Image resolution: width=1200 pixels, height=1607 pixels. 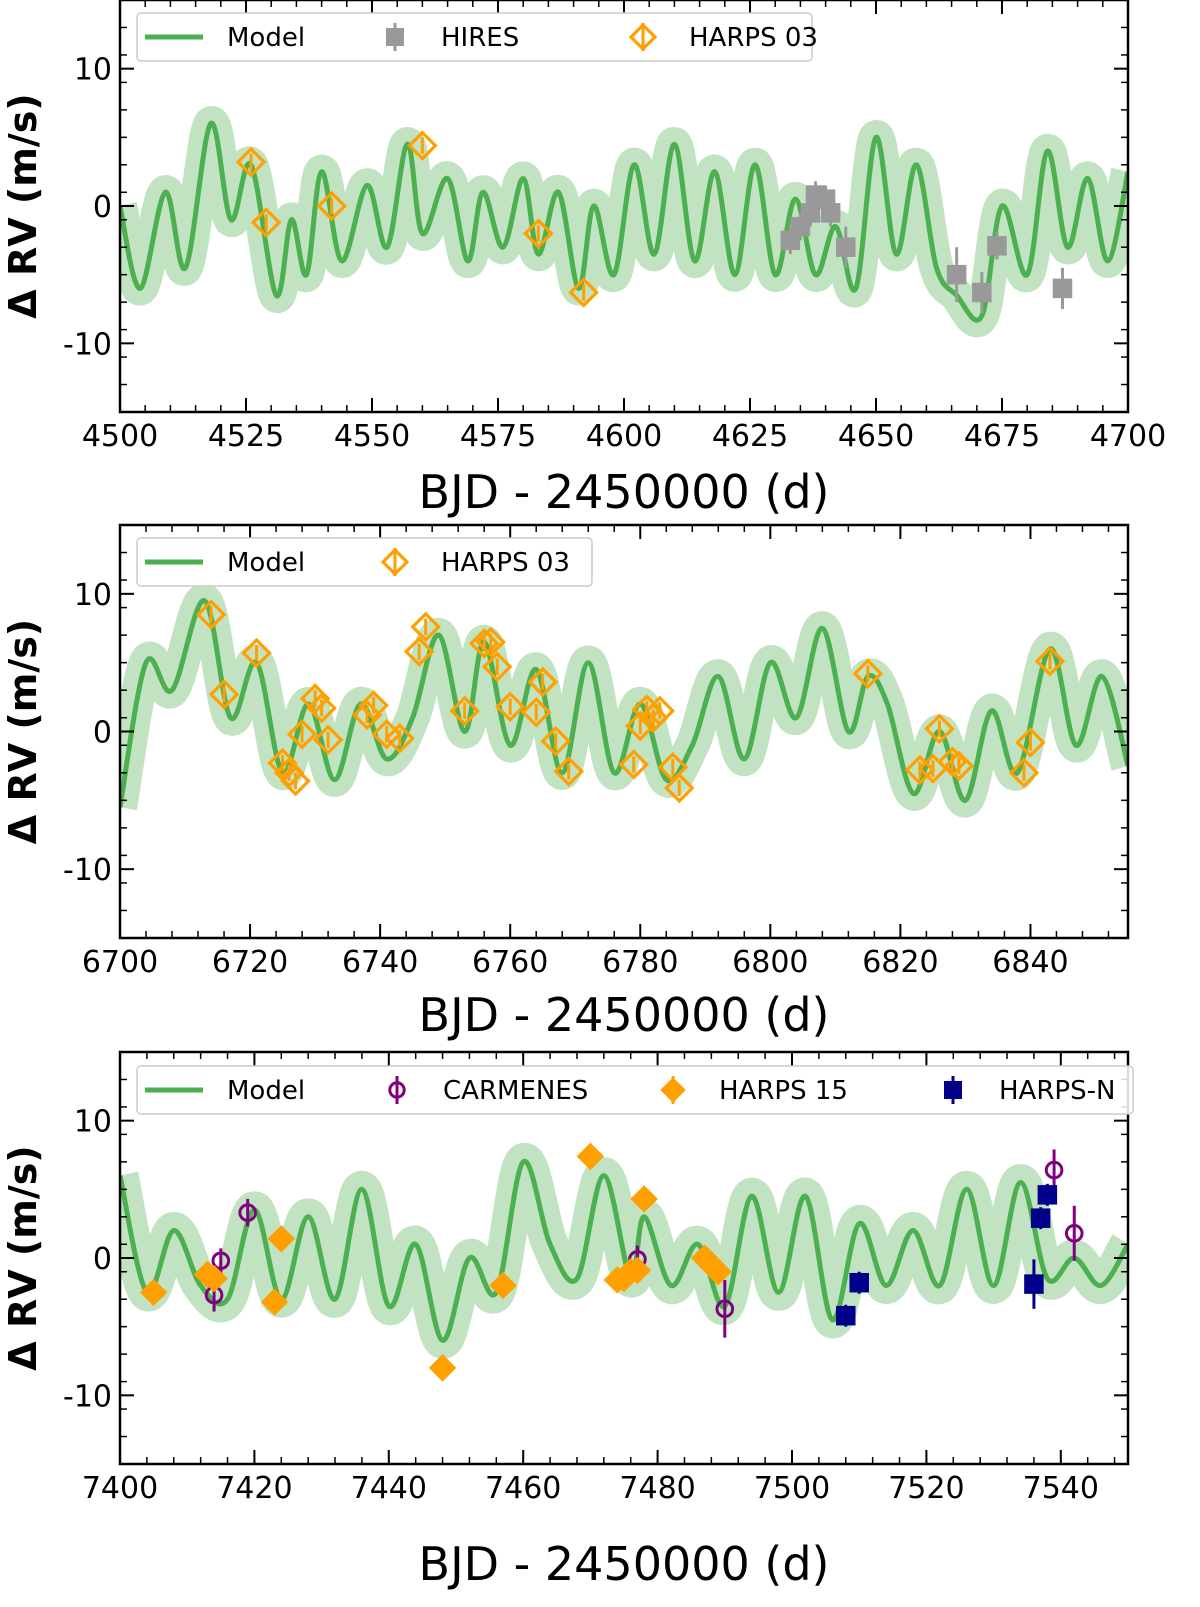 What do you see at coordinates (120, 1488) in the screenshot?
I see `x-tick-label: 7400` at bounding box center [120, 1488].